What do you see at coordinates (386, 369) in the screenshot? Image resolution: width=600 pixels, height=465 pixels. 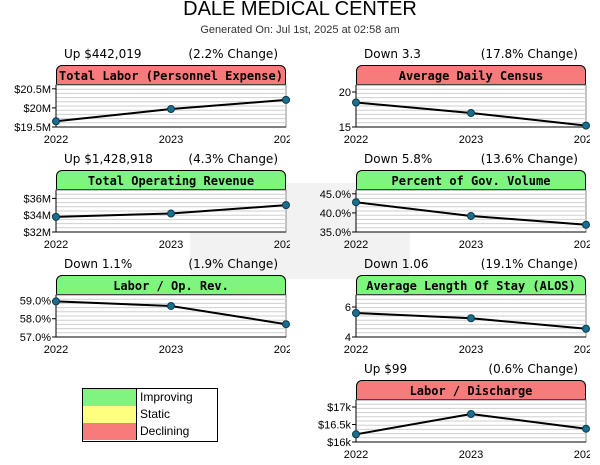 I see `change-amount: Up $99` at bounding box center [386, 369].